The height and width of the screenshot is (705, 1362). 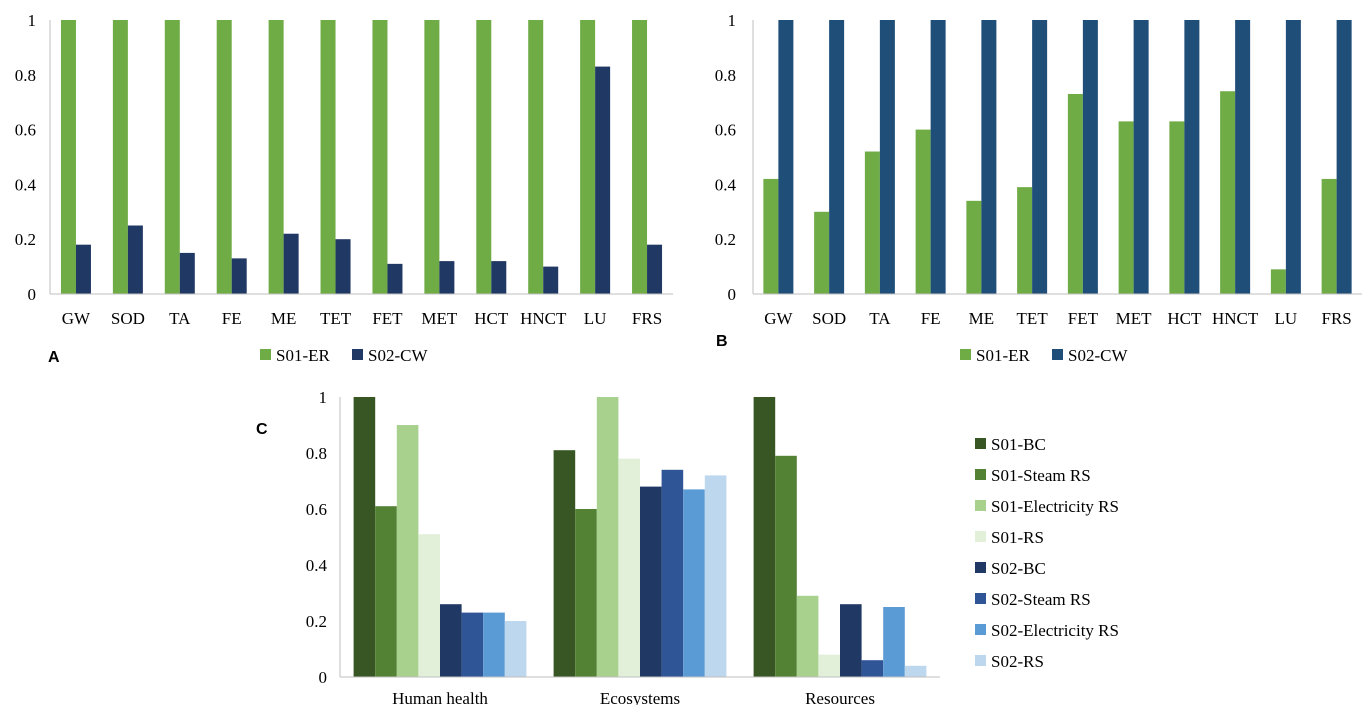 I want to click on bar-b-s01-er-fet, so click(x=1075, y=193).